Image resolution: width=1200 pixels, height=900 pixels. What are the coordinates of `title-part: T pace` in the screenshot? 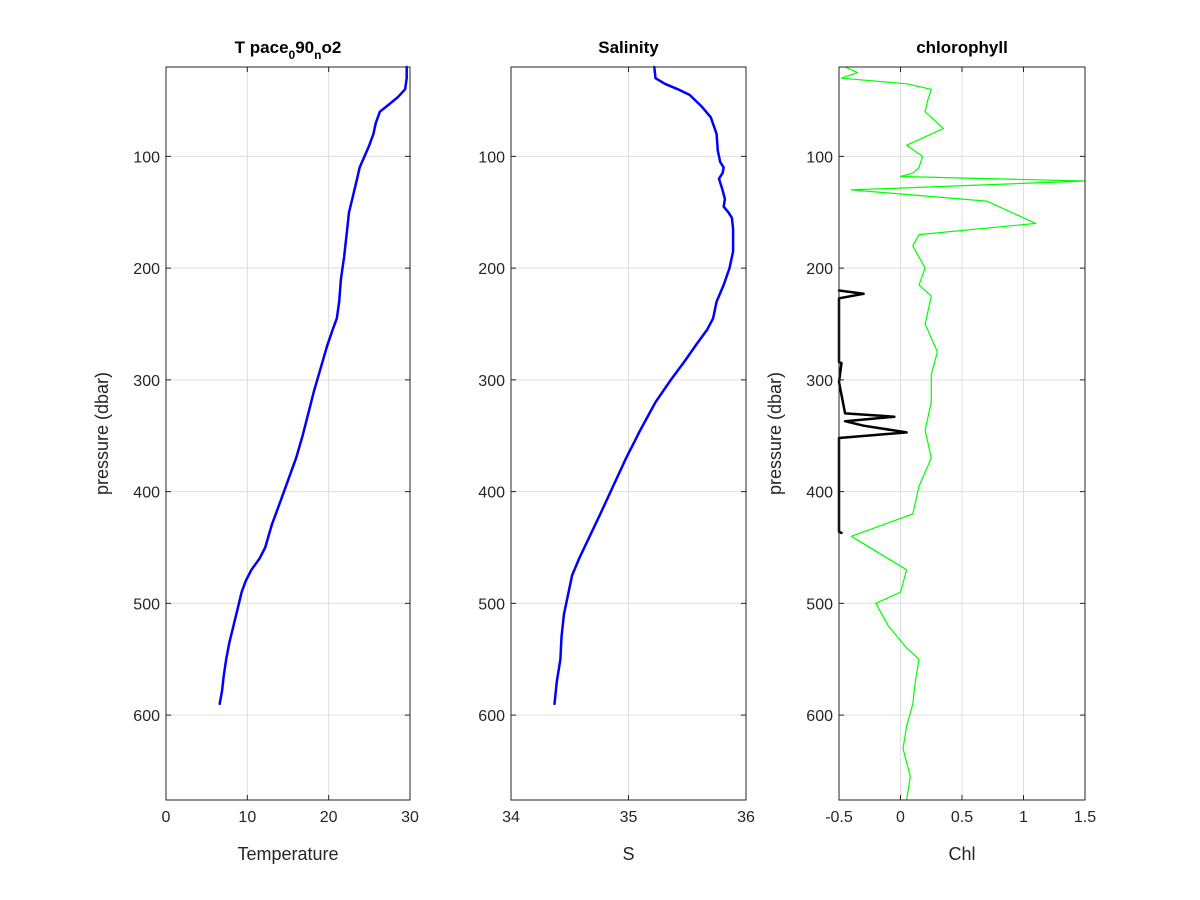 It's located at (262, 47).